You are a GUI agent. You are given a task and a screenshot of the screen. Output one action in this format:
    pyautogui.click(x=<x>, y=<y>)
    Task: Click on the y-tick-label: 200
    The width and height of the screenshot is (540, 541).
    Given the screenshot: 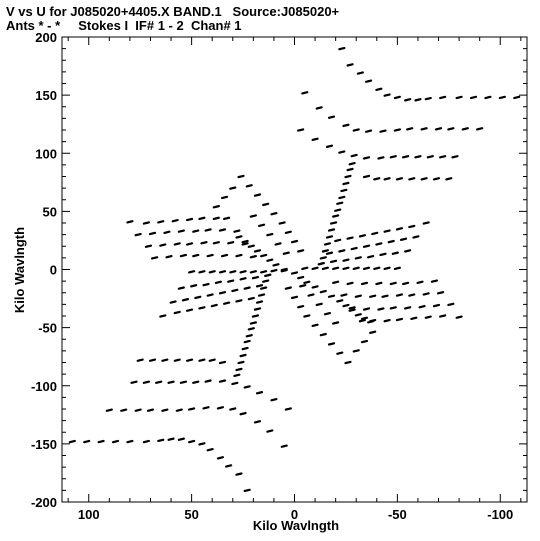 What is the action you would take?
    pyautogui.click(x=46, y=37)
    